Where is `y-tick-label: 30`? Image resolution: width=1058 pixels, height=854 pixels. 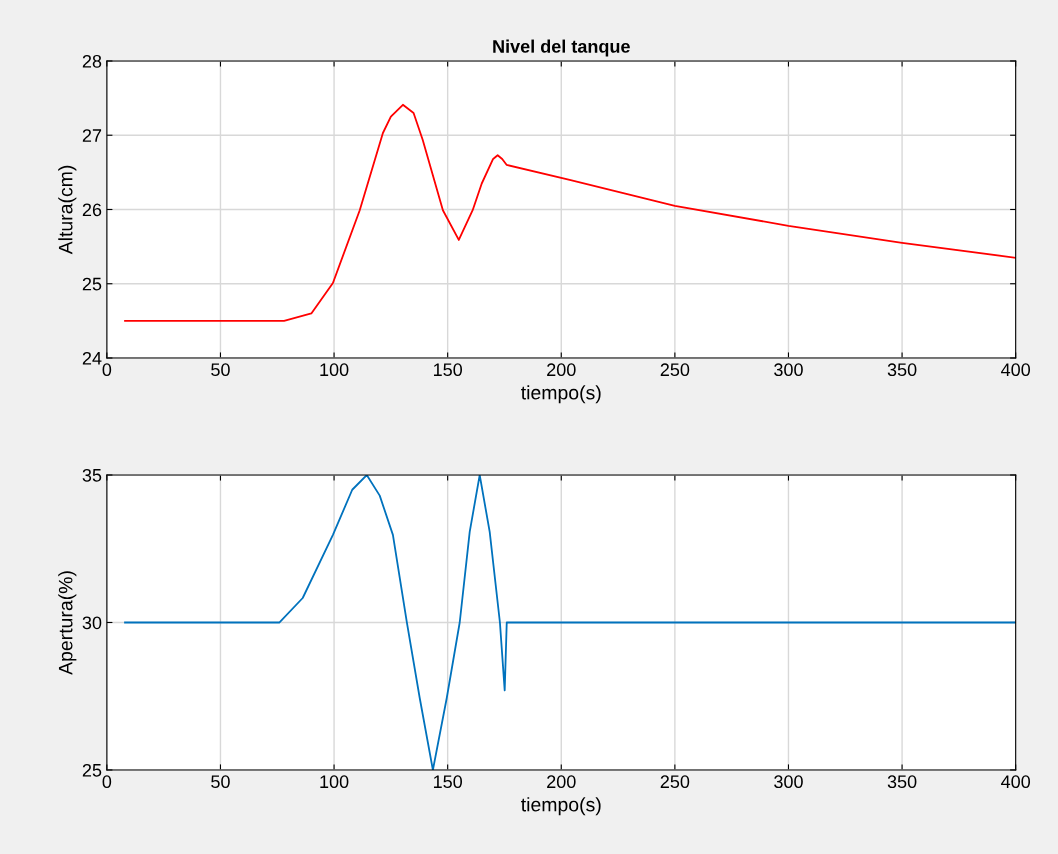 y-tick-label: 30 is located at coordinates (92, 623).